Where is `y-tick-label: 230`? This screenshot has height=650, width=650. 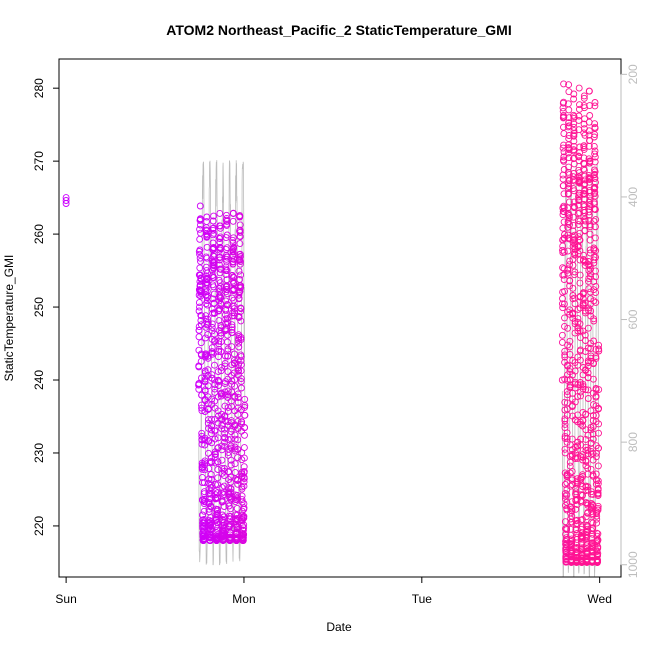 y-tick-label: 230 is located at coordinates (39, 453).